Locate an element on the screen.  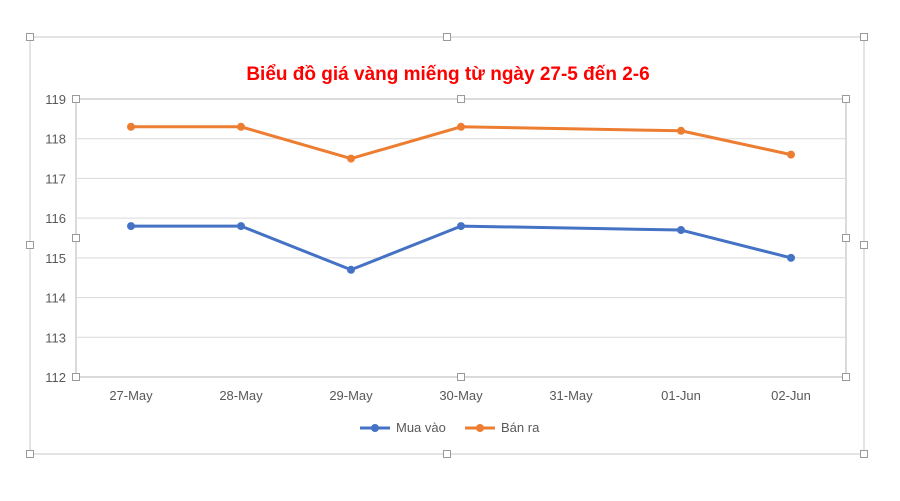
legend: Mua vào Bán ra is located at coordinates (450, 427).